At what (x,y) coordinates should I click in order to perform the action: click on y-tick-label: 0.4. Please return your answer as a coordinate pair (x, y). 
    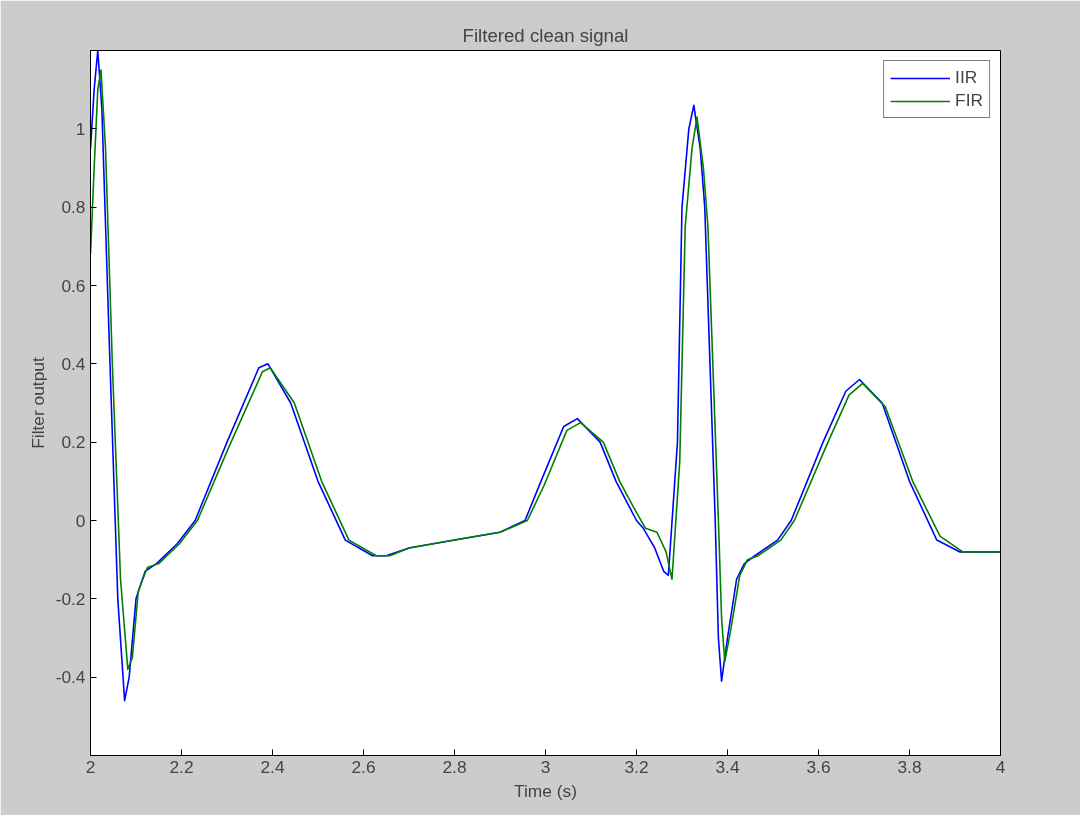
    Looking at the image, I should click on (73, 363).